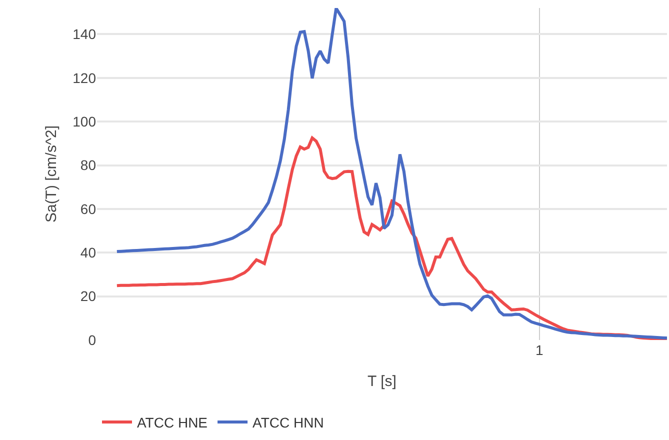  What do you see at coordinates (84, 78) in the screenshot?
I see `y-tick-label: 120` at bounding box center [84, 78].